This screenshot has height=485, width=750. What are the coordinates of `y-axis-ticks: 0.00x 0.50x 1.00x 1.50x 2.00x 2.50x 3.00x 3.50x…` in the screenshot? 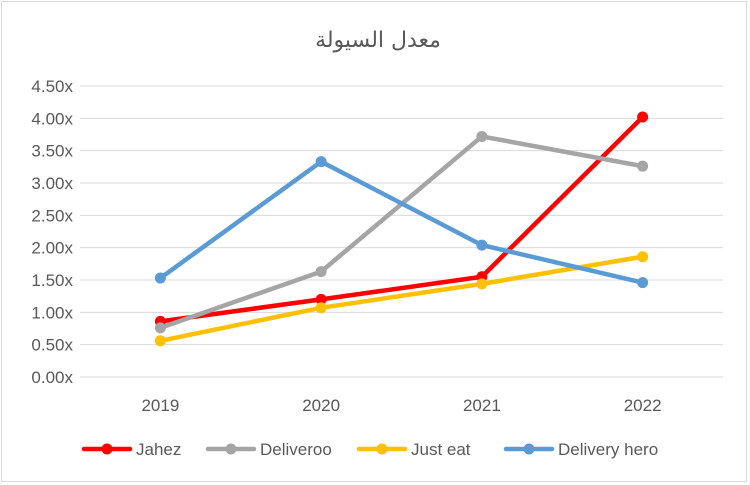 It's located at (52, 232).